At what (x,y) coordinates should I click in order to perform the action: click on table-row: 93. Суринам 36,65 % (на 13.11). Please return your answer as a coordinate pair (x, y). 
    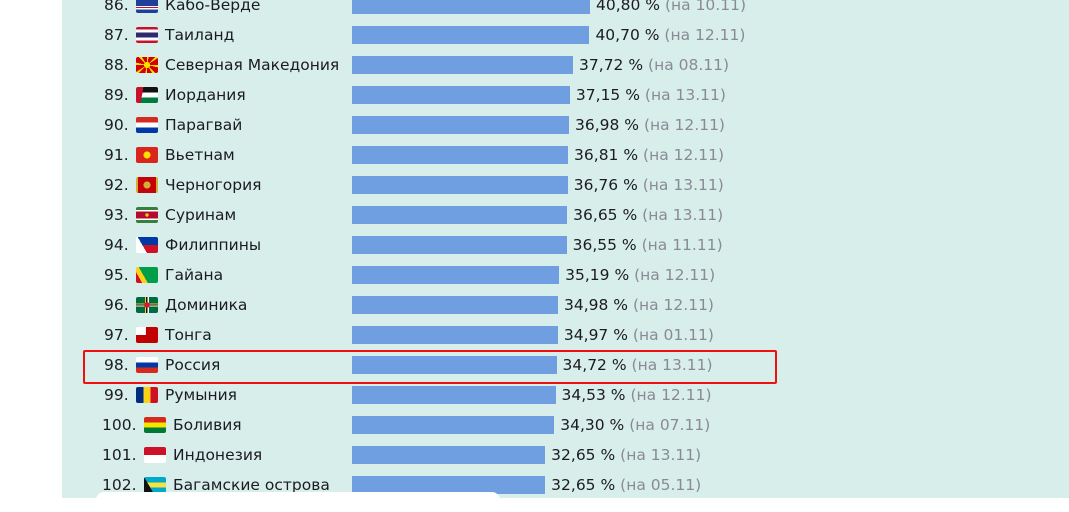
    Looking at the image, I should click on (534, 215).